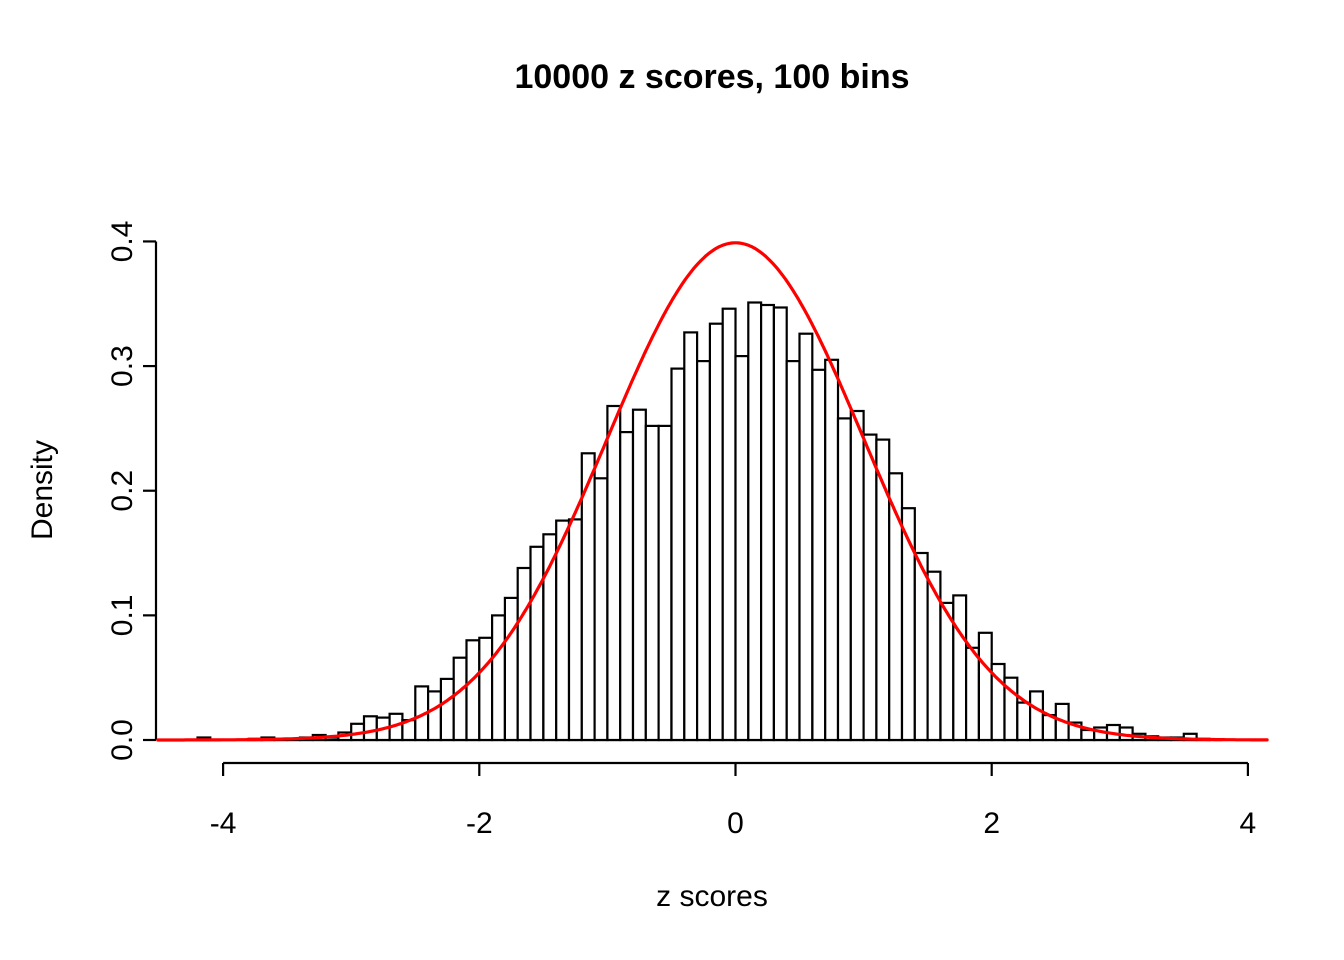 This screenshot has height=960, width=1344. I want to click on y-tick-label: 0.0, so click(122, 740).